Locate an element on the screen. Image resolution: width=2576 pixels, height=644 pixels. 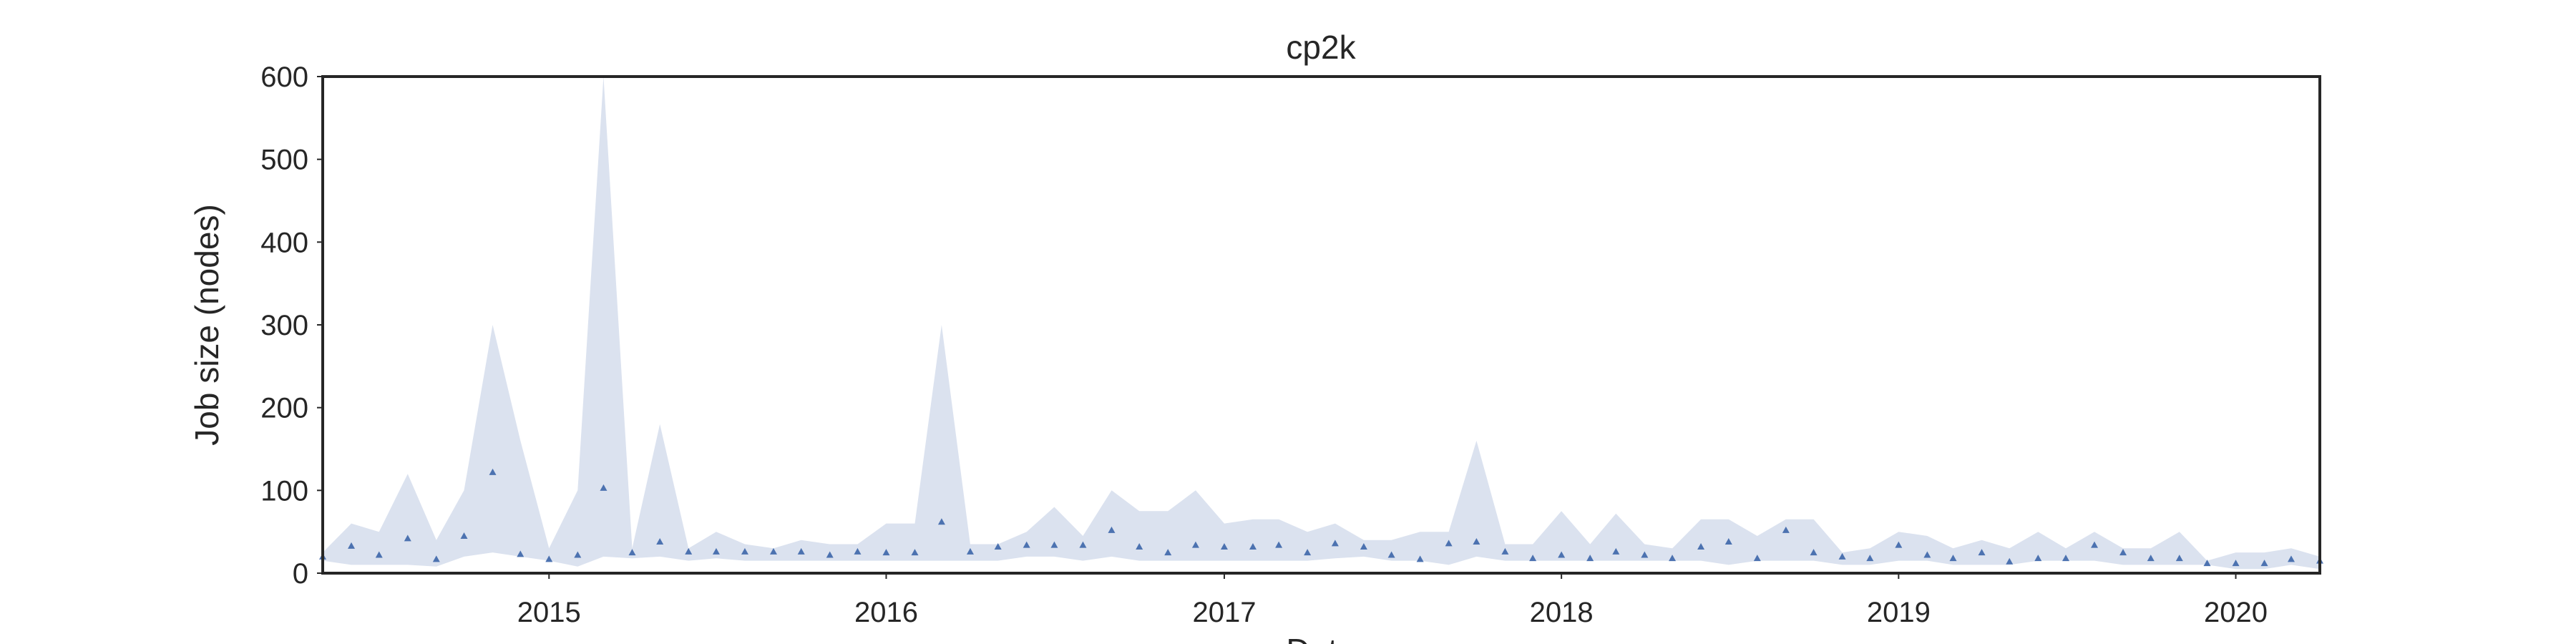
y-tick-label: 100 is located at coordinates (284, 491).